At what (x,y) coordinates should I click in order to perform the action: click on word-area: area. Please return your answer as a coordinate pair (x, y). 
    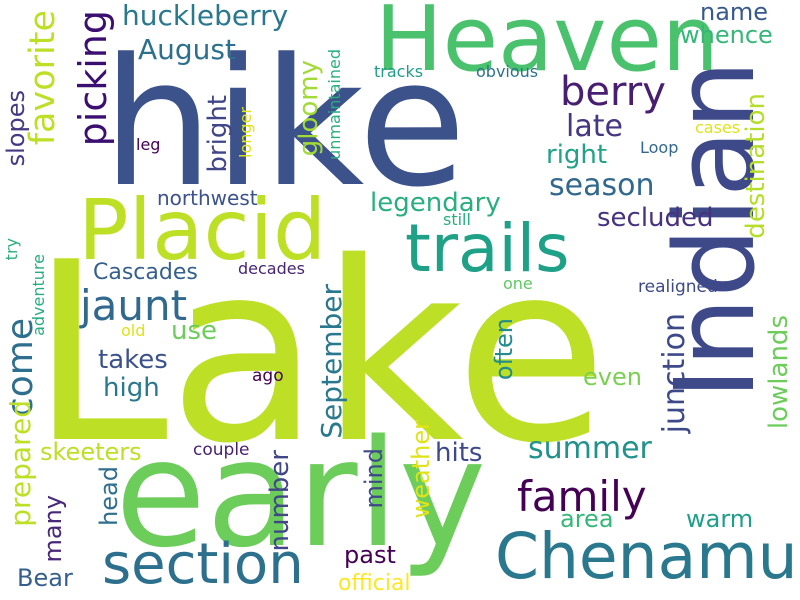
    Looking at the image, I should click on (587, 519).